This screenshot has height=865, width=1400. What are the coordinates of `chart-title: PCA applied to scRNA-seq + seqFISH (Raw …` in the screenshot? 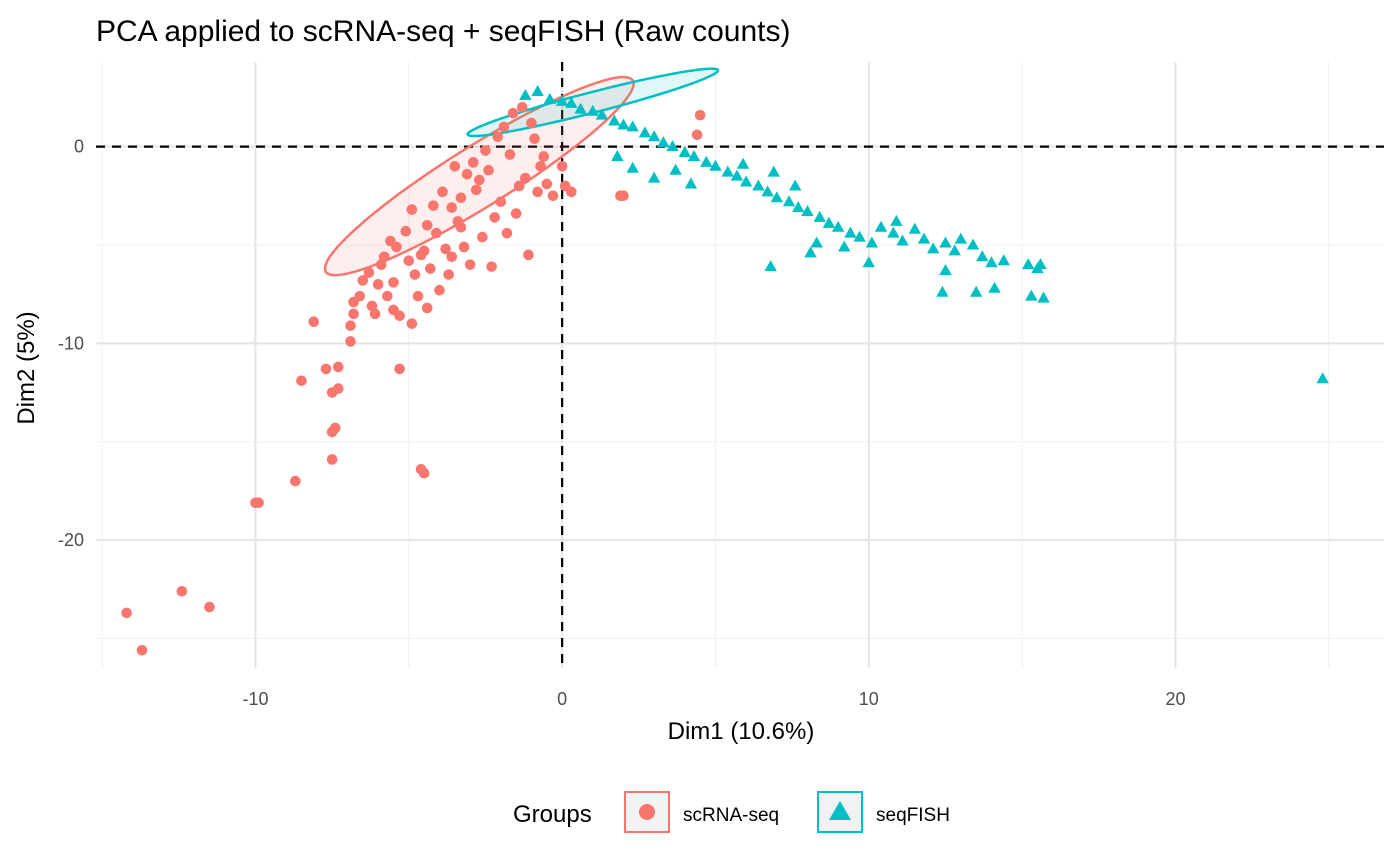 It's located at (443, 31).